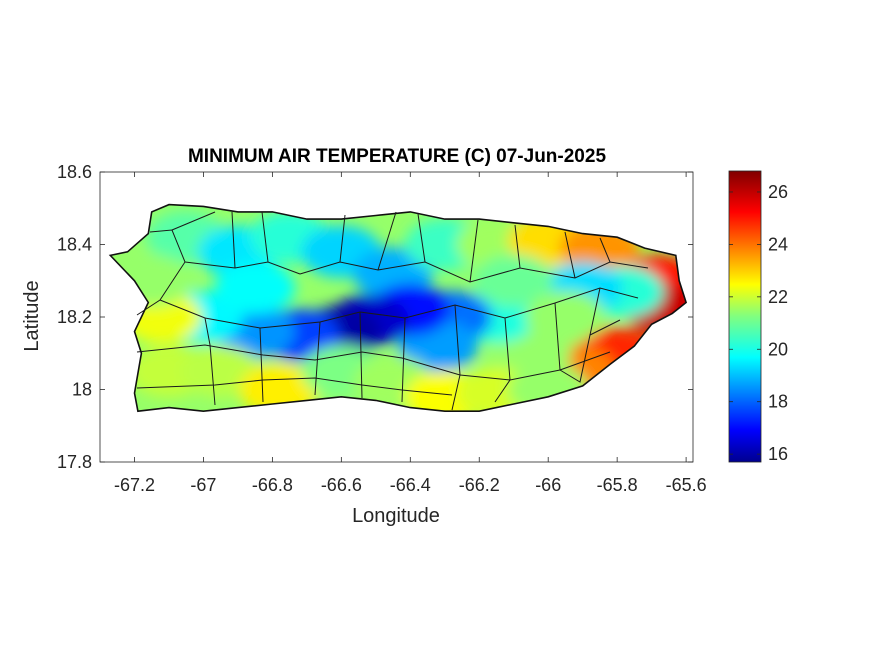 This screenshot has width=875, height=656. What do you see at coordinates (778, 349) in the screenshot?
I see `colorbar-tick-label: 20` at bounding box center [778, 349].